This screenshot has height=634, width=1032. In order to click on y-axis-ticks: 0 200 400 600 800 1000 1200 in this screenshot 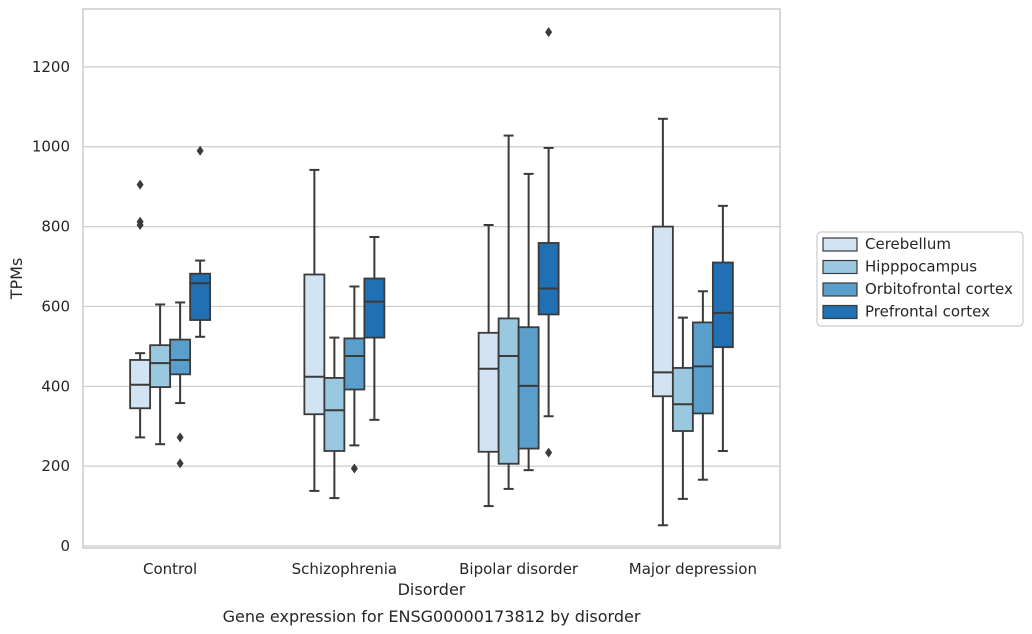, I will do `click(51, 306)`.